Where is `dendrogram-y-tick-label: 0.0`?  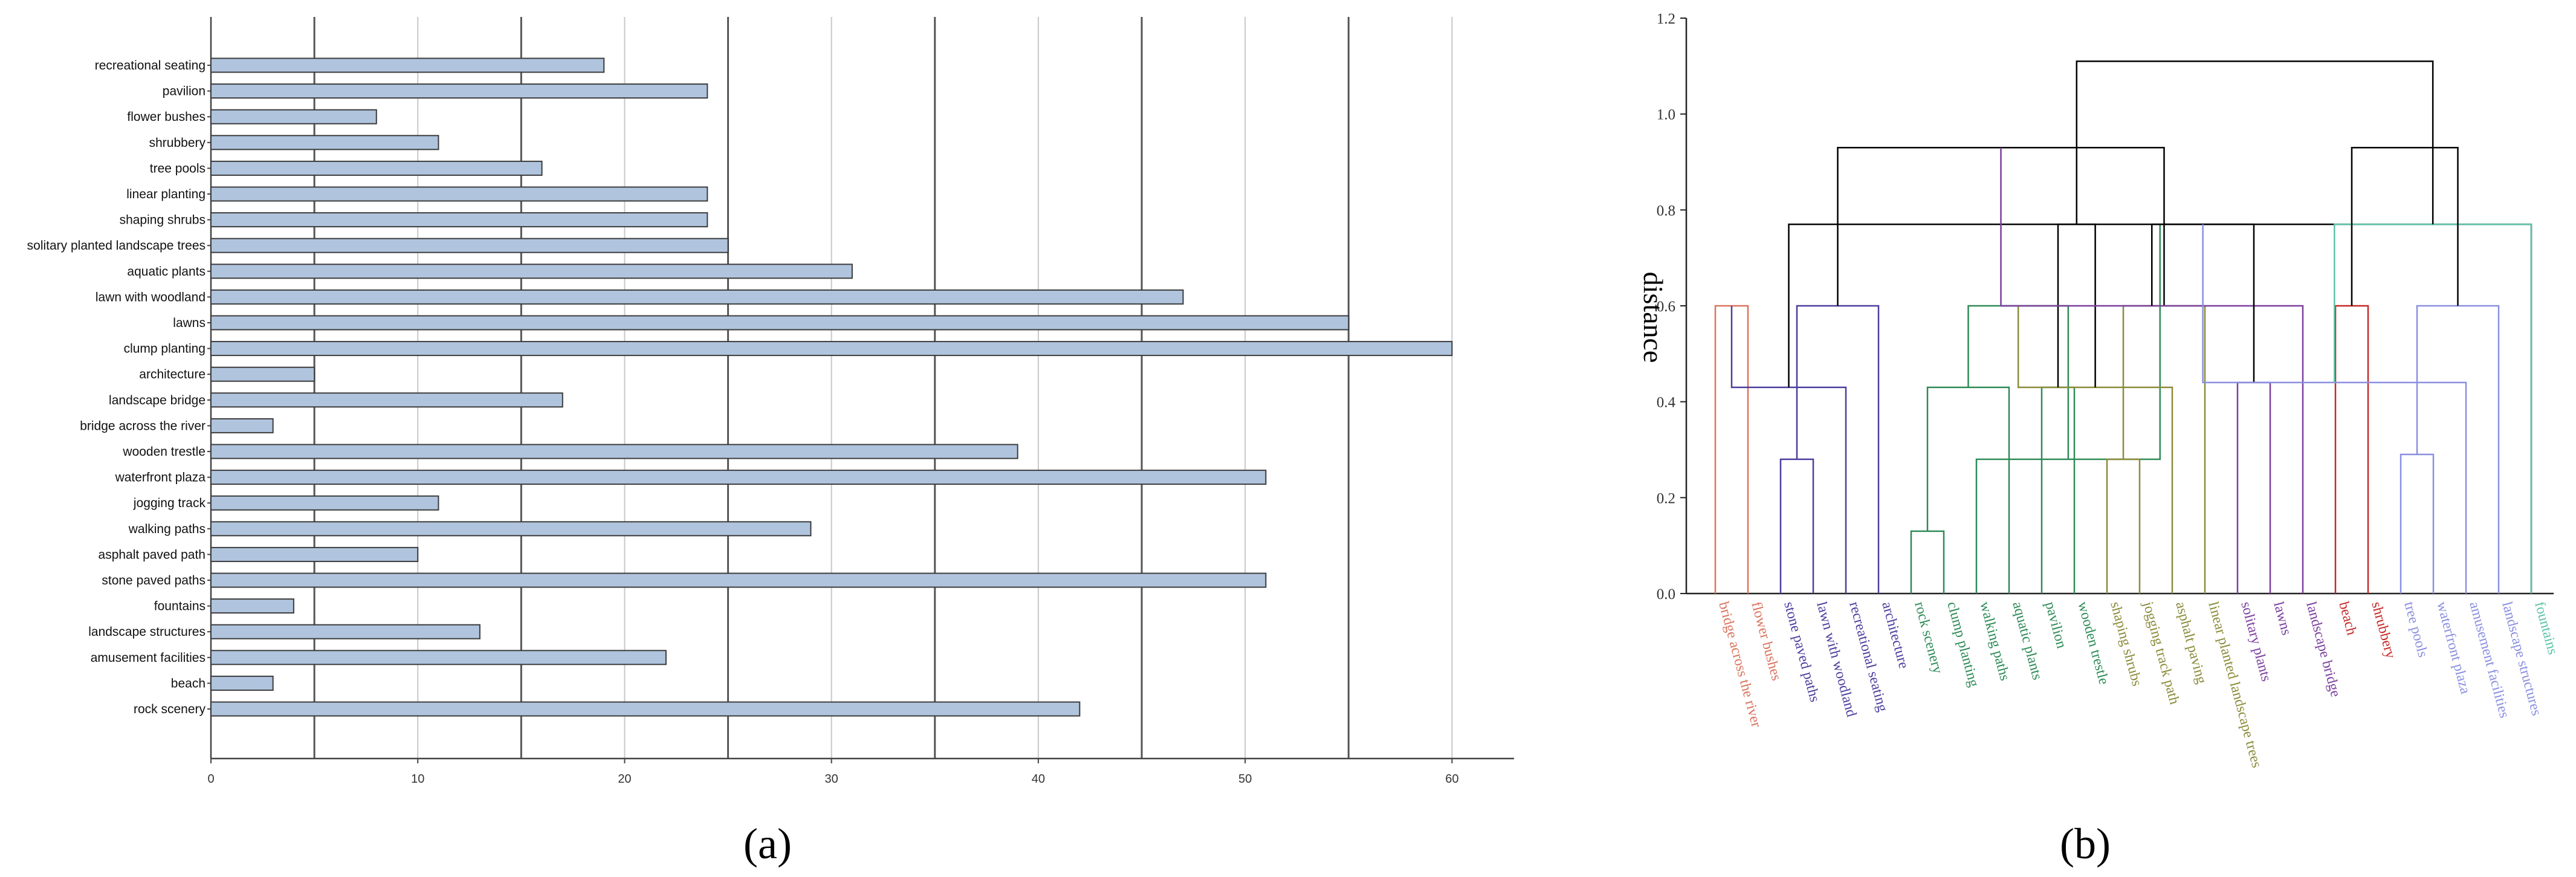
dendrogram-y-tick-label: 0.0 is located at coordinates (1666, 594).